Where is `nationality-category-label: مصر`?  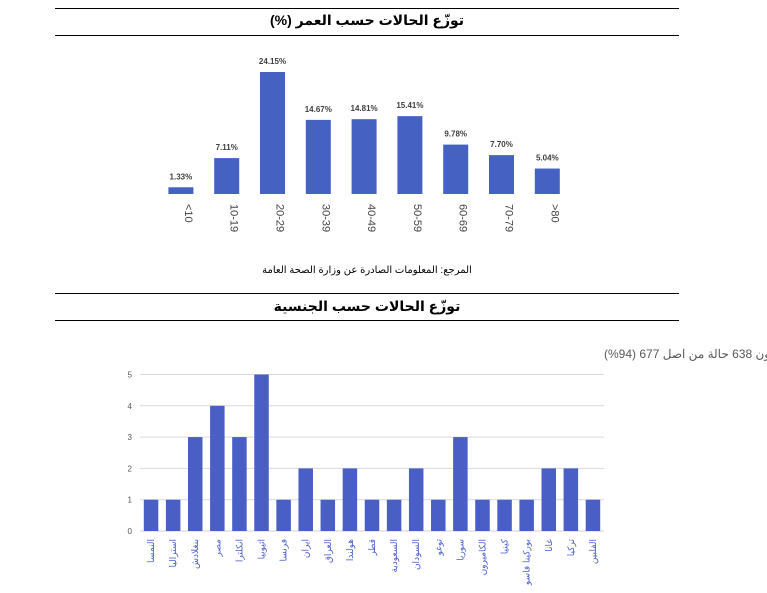 nationality-category-label: مصر is located at coordinates (218, 548).